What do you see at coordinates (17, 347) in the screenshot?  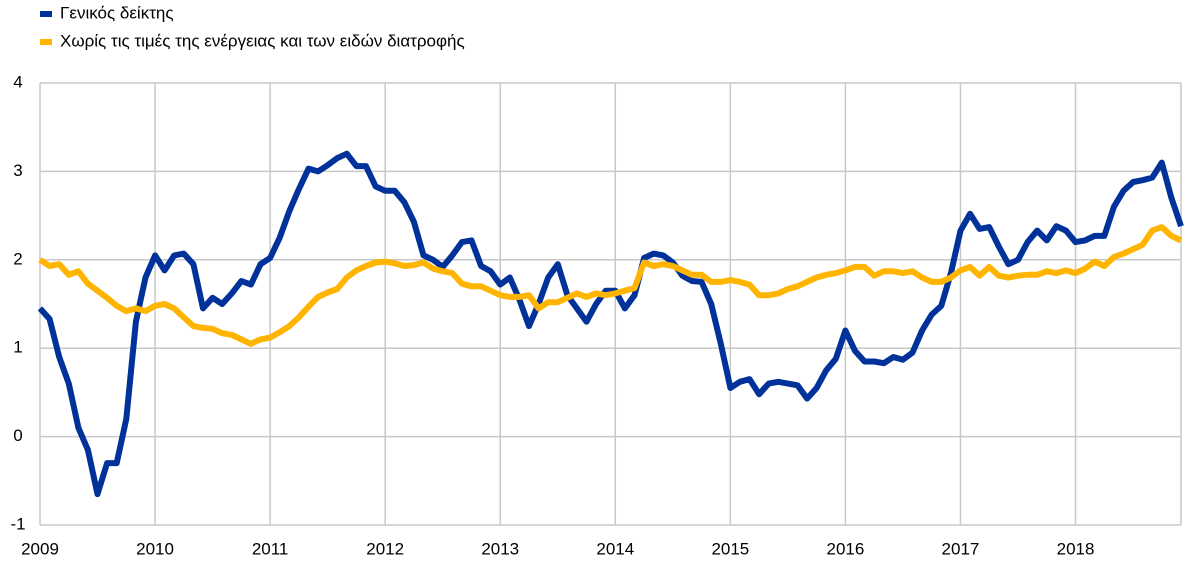 I see `y-tick-label: 1` at bounding box center [17, 347].